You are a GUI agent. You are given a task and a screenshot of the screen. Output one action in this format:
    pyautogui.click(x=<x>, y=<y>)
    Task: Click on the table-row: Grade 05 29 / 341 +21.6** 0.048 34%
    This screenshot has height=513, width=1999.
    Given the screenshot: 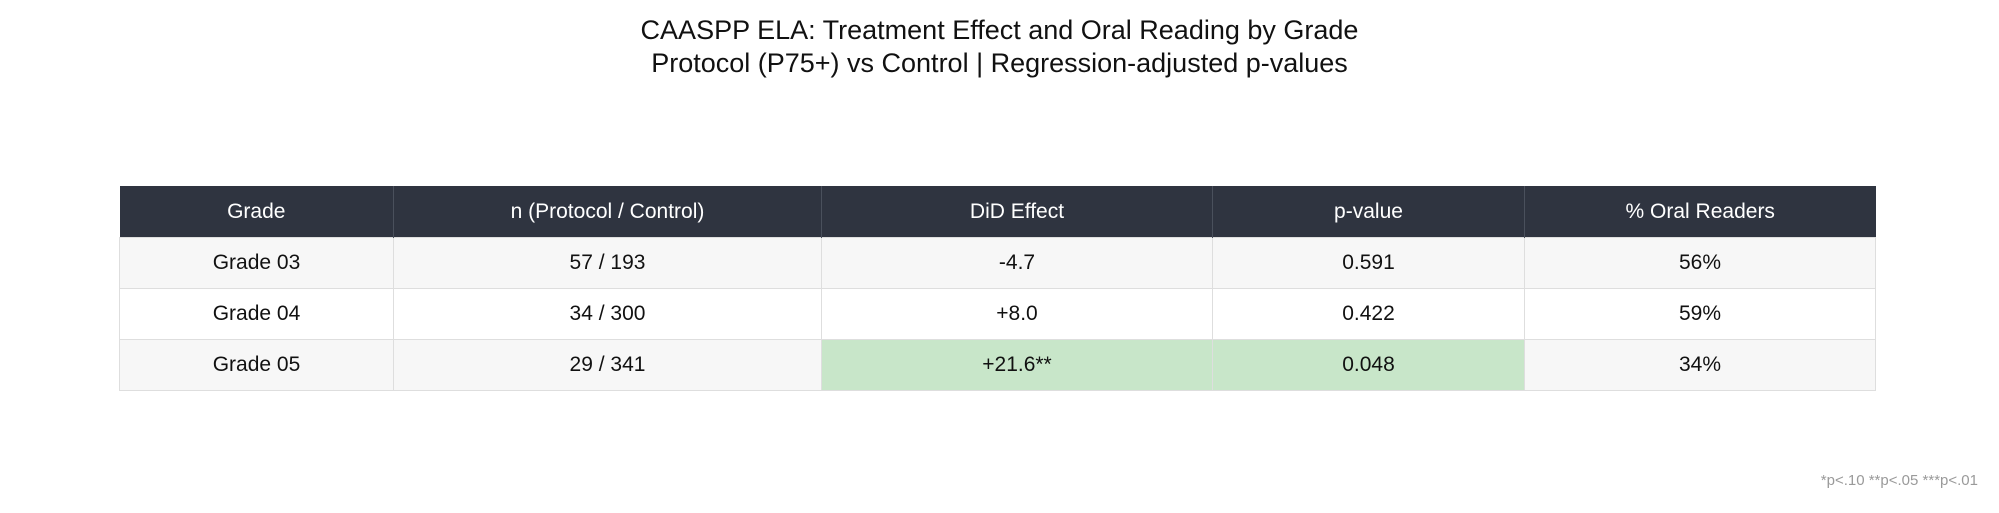 What is the action you would take?
    pyautogui.click(x=997, y=365)
    